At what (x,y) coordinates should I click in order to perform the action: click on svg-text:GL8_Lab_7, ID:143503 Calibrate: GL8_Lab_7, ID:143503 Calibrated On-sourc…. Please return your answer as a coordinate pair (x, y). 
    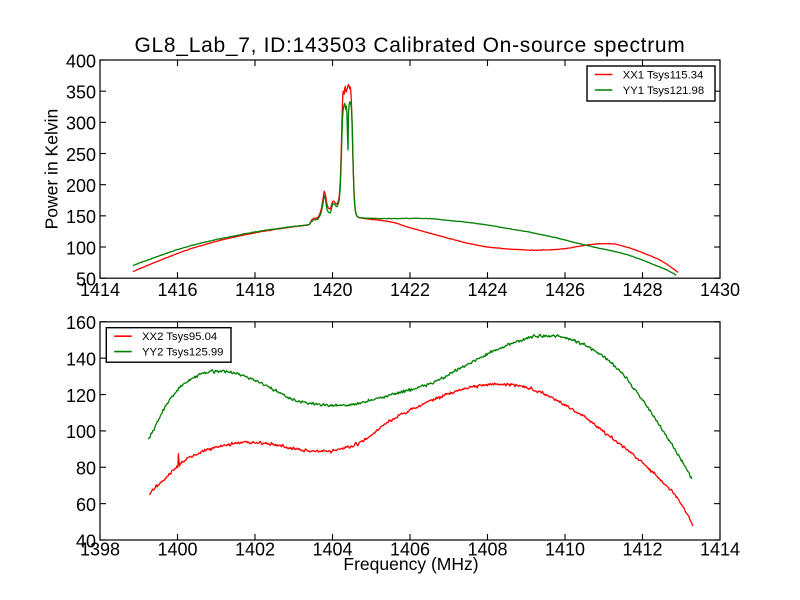
    Looking at the image, I should click on (410, 45).